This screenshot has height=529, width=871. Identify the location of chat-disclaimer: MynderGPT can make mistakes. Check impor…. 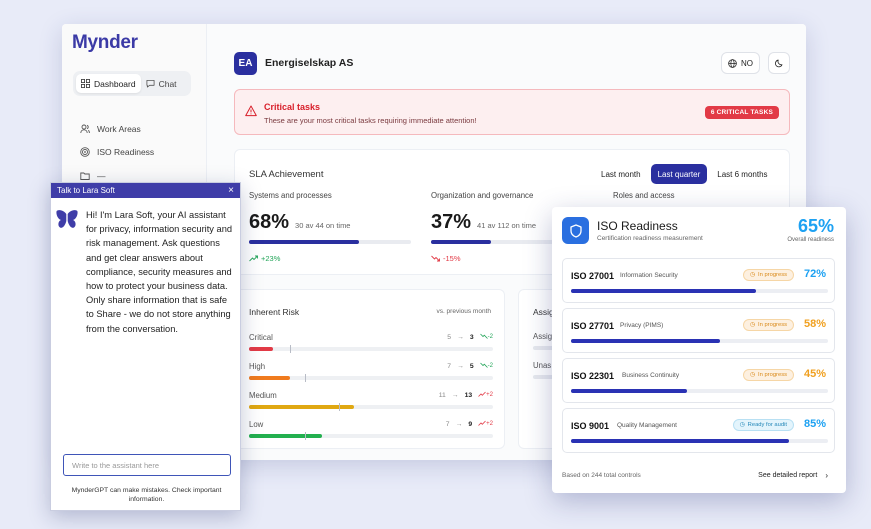
(146, 495).